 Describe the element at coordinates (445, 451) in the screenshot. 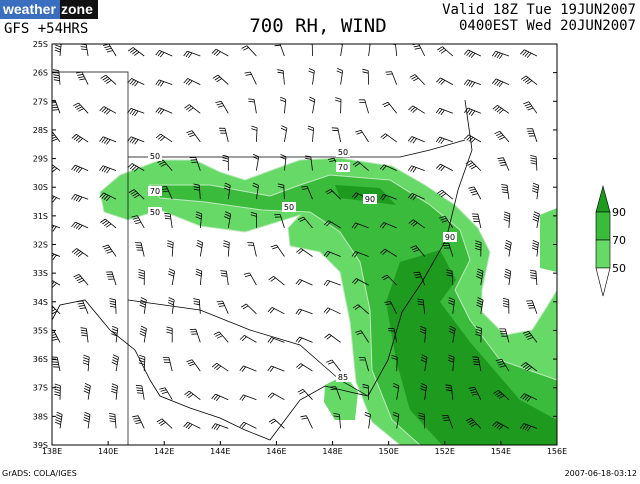

I see `lon-label: 152E` at that location.